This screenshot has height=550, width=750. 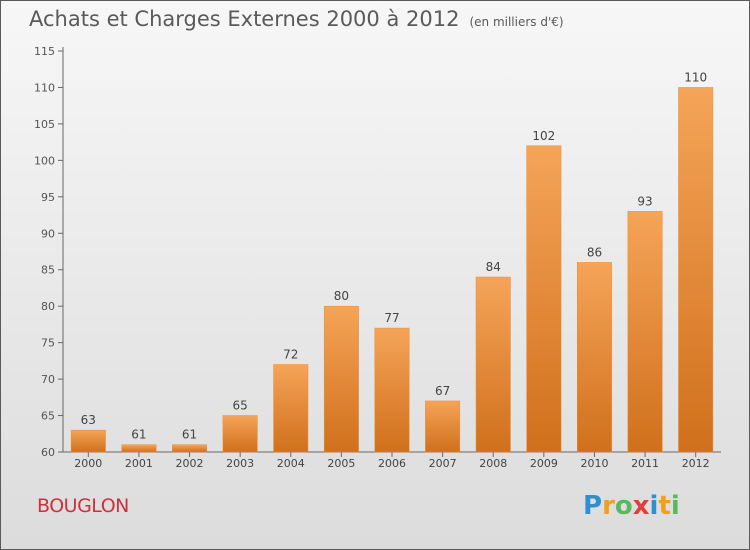 What do you see at coordinates (44, 51) in the screenshot?
I see `y-tick-label: 115` at bounding box center [44, 51].